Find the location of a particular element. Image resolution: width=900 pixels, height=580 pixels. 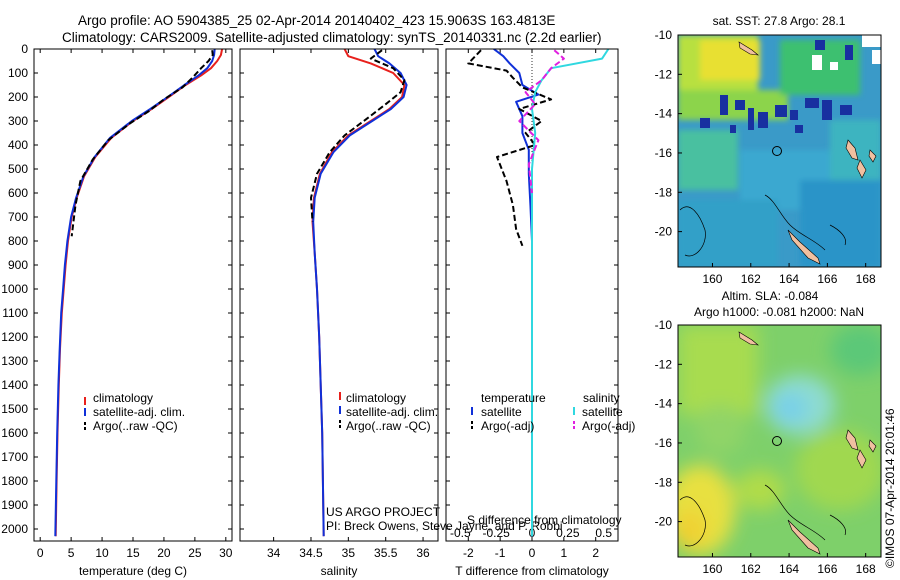

salinity-lines is located at coordinates (359, 293).